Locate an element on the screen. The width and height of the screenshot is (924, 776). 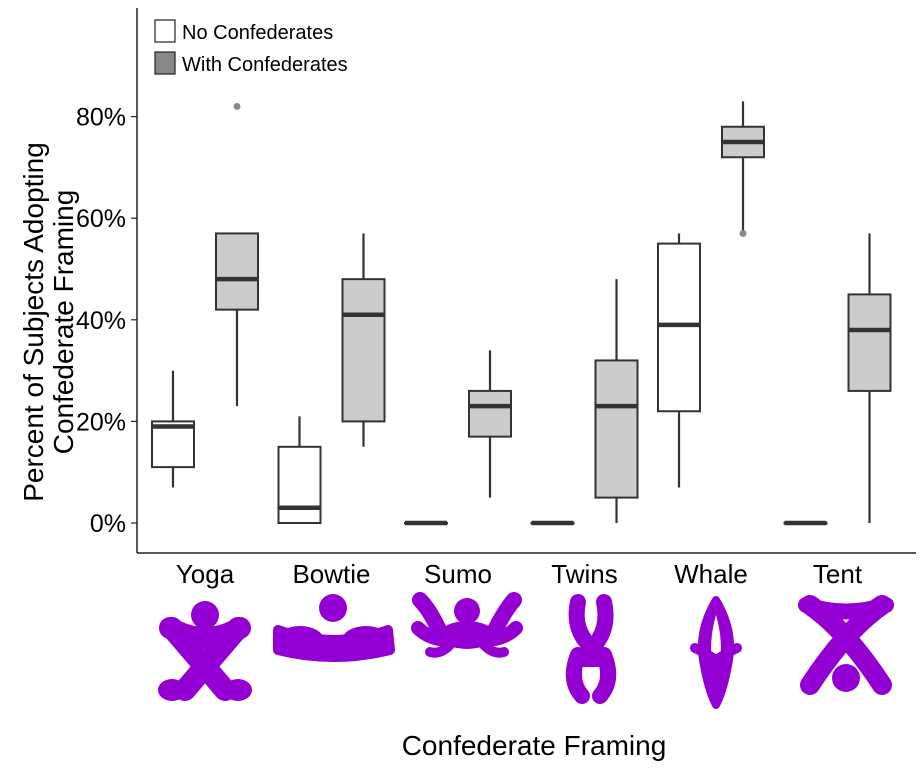
y-axis-title-line-1: Percent of Subjects Adopting is located at coordinates (33, 322).